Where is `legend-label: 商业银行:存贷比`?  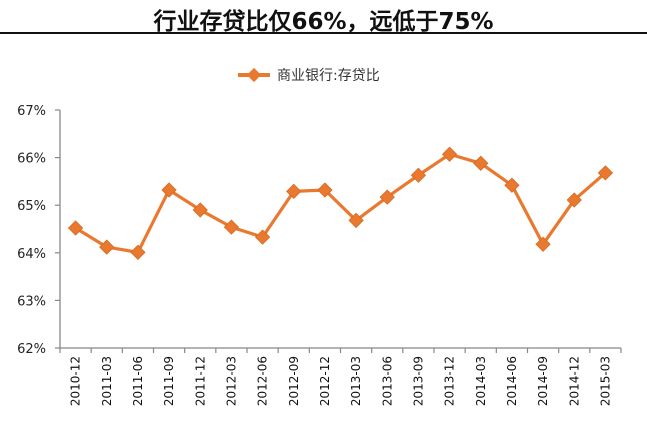
legend-label: 商业银行:存贷比 is located at coordinates (328, 76).